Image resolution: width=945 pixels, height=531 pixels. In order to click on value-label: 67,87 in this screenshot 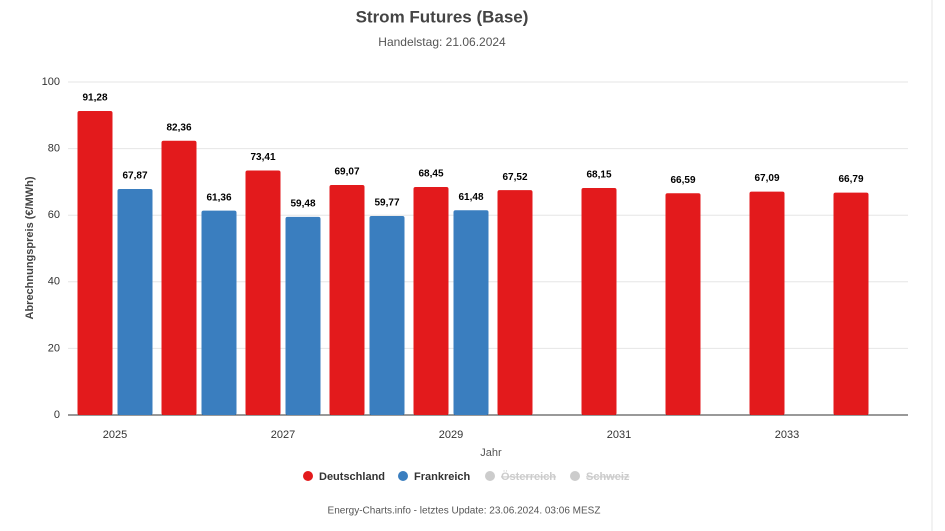, I will do `click(134, 176)`.